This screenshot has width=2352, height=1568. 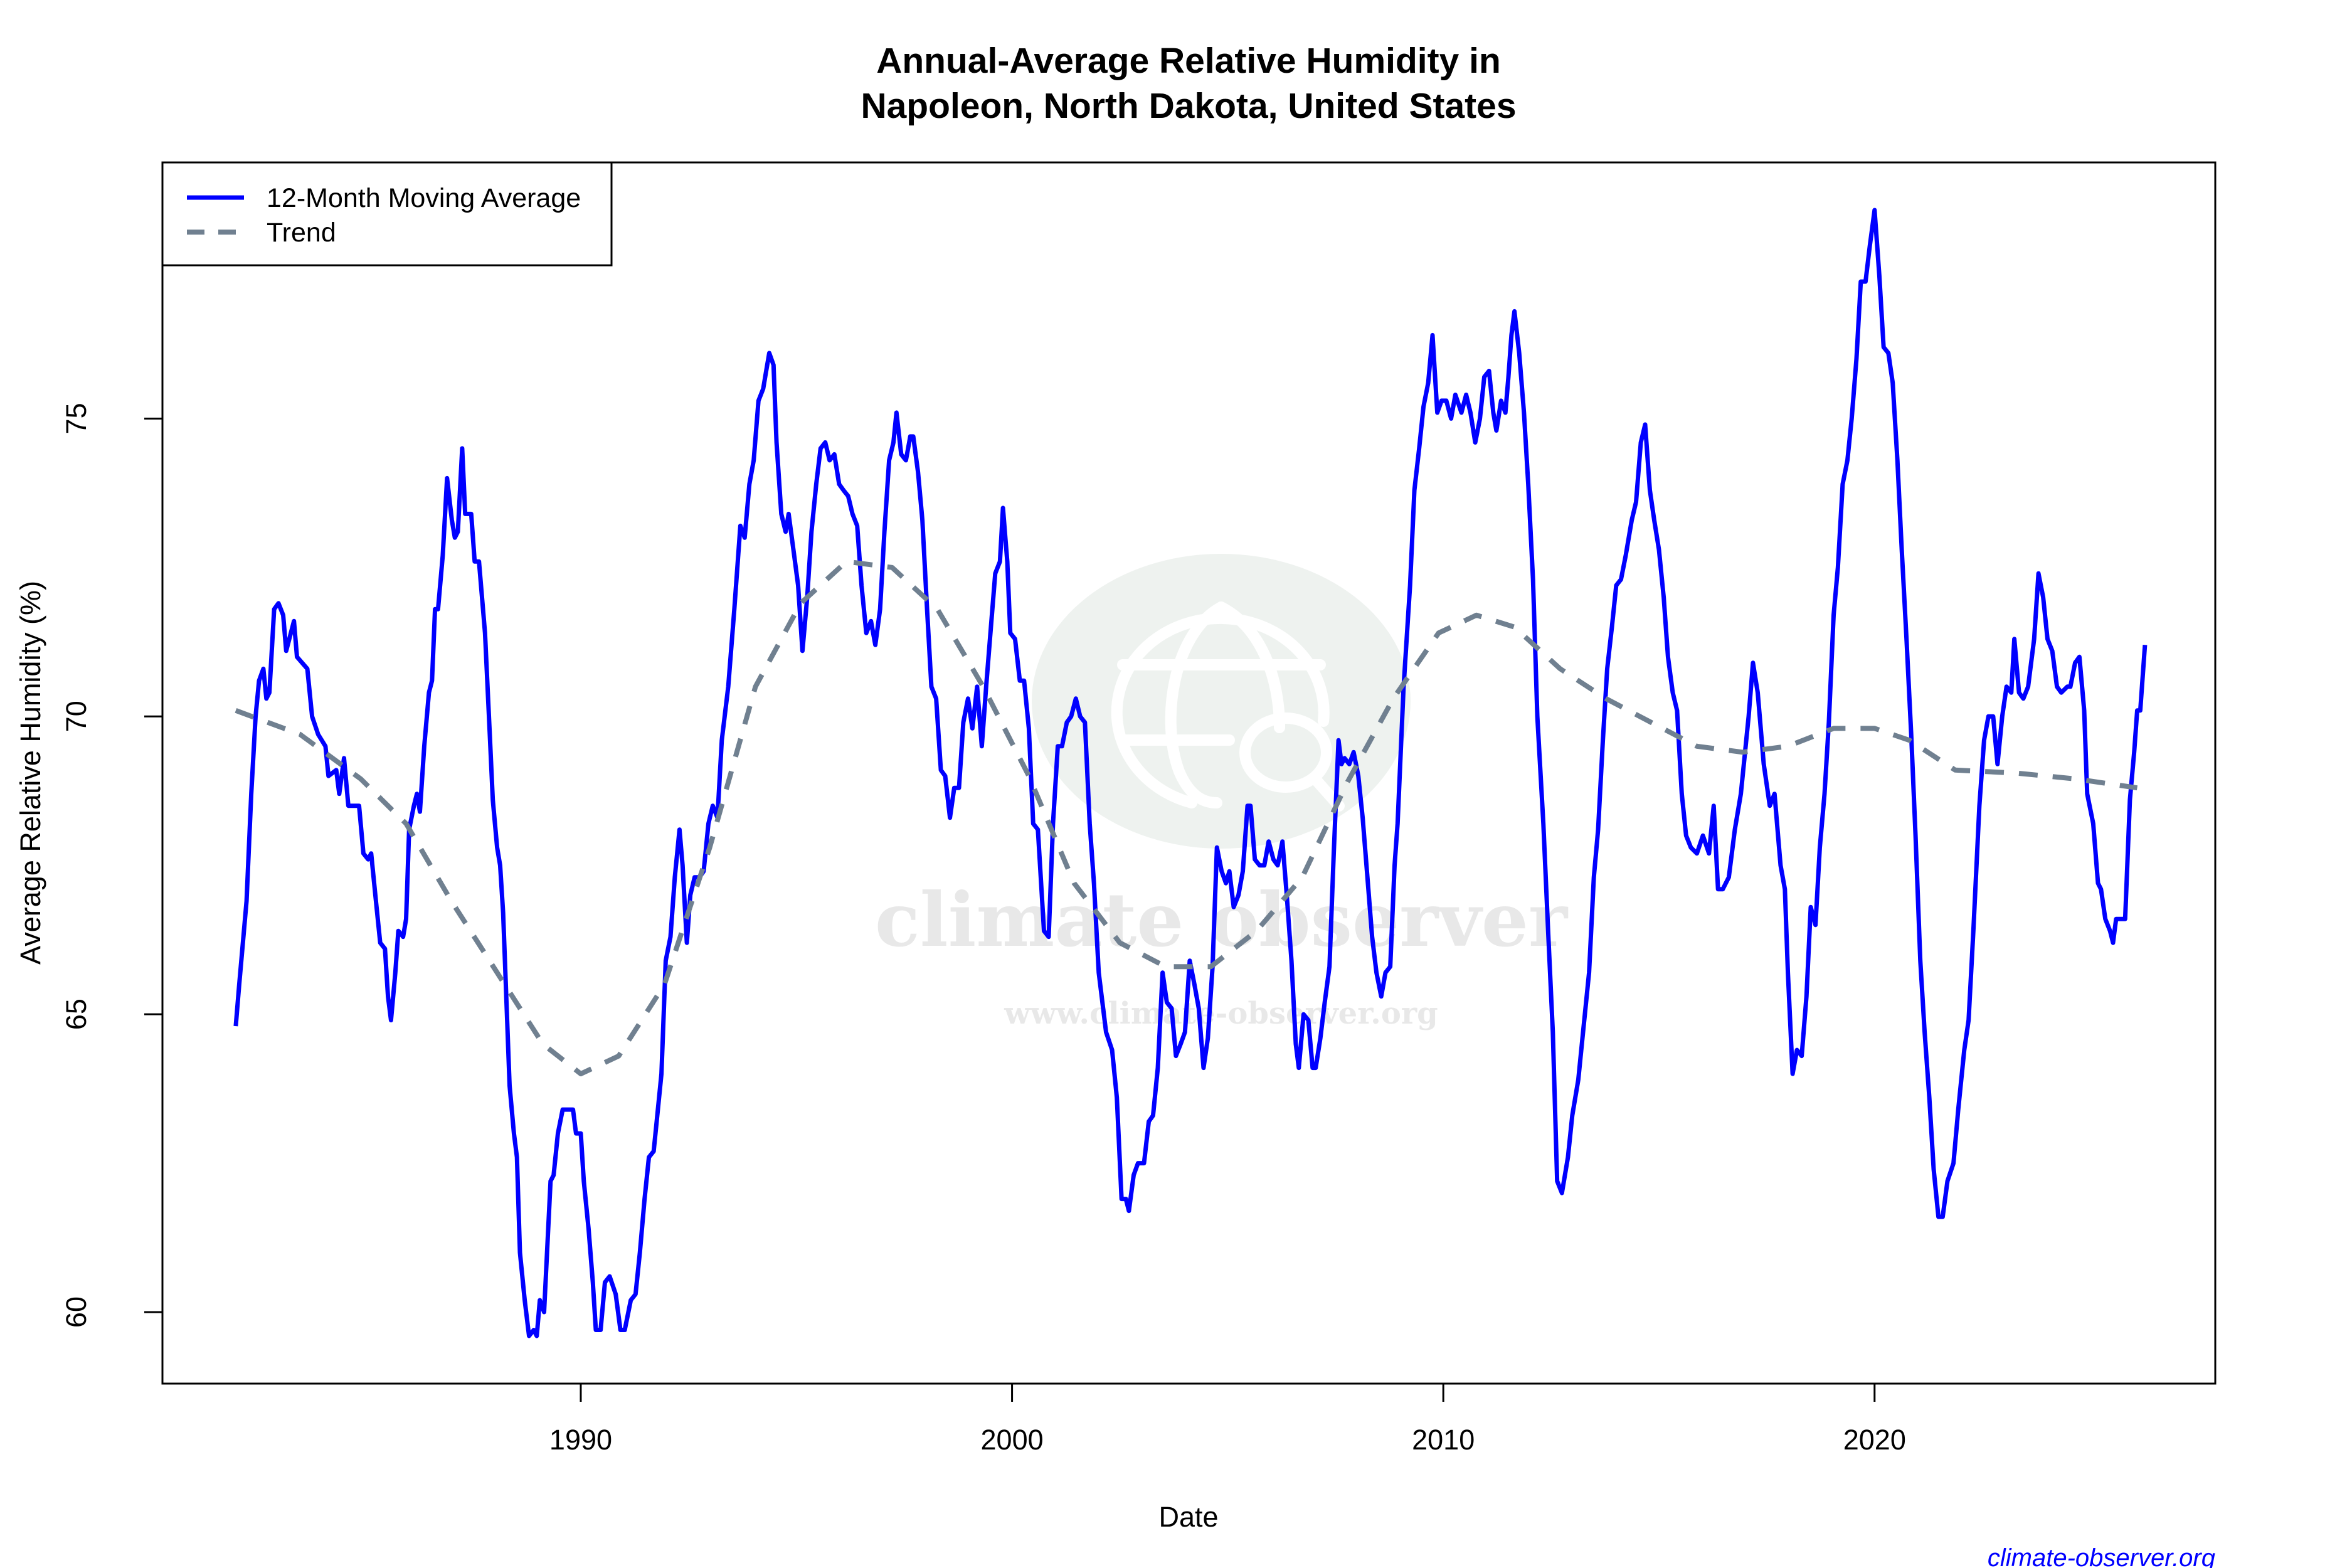 I want to click on x-tick-label: 1990, so click(x=580, y=1440).